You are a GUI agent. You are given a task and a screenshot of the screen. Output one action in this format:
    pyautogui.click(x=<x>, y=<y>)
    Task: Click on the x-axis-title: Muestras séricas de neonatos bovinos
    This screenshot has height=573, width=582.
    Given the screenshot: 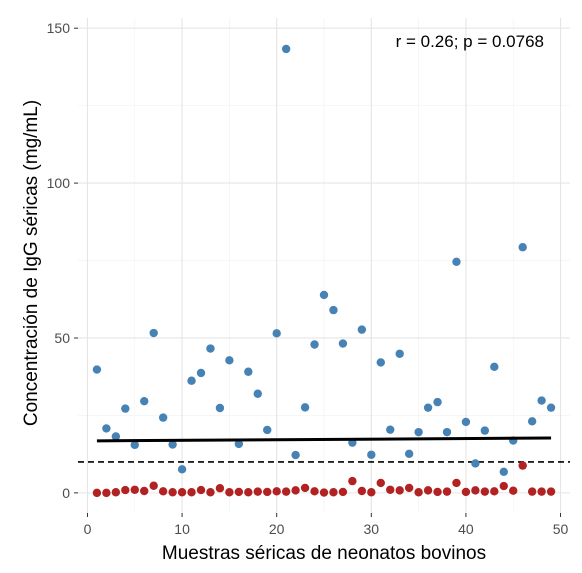 What is the action you would take?
    pyautogui.click(x=324, y=553)
    